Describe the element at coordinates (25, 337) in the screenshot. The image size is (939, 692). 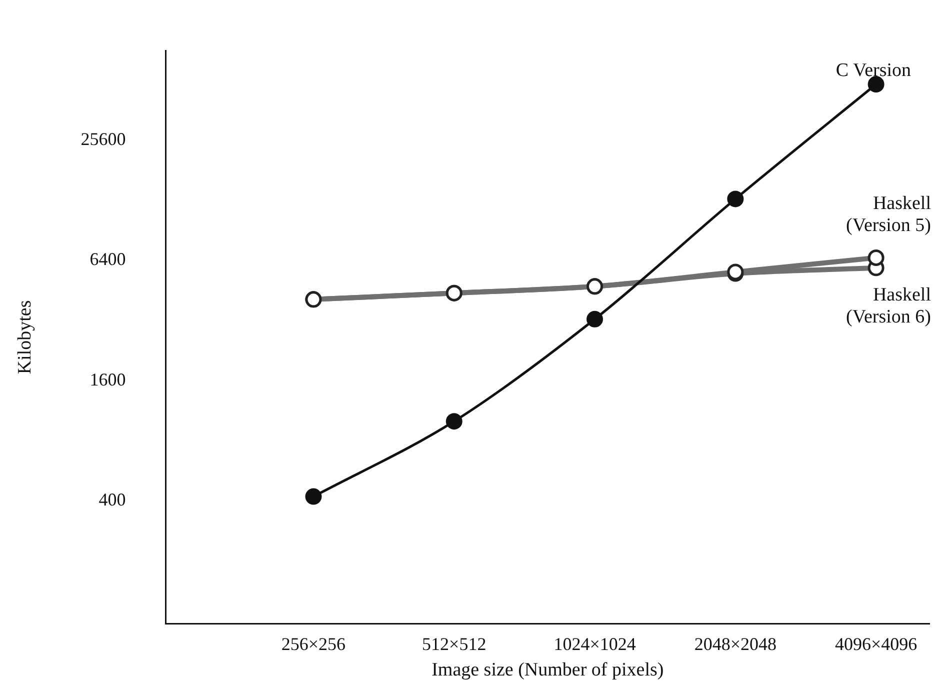
I see `y-axis-title: Kilobytes` at that location.